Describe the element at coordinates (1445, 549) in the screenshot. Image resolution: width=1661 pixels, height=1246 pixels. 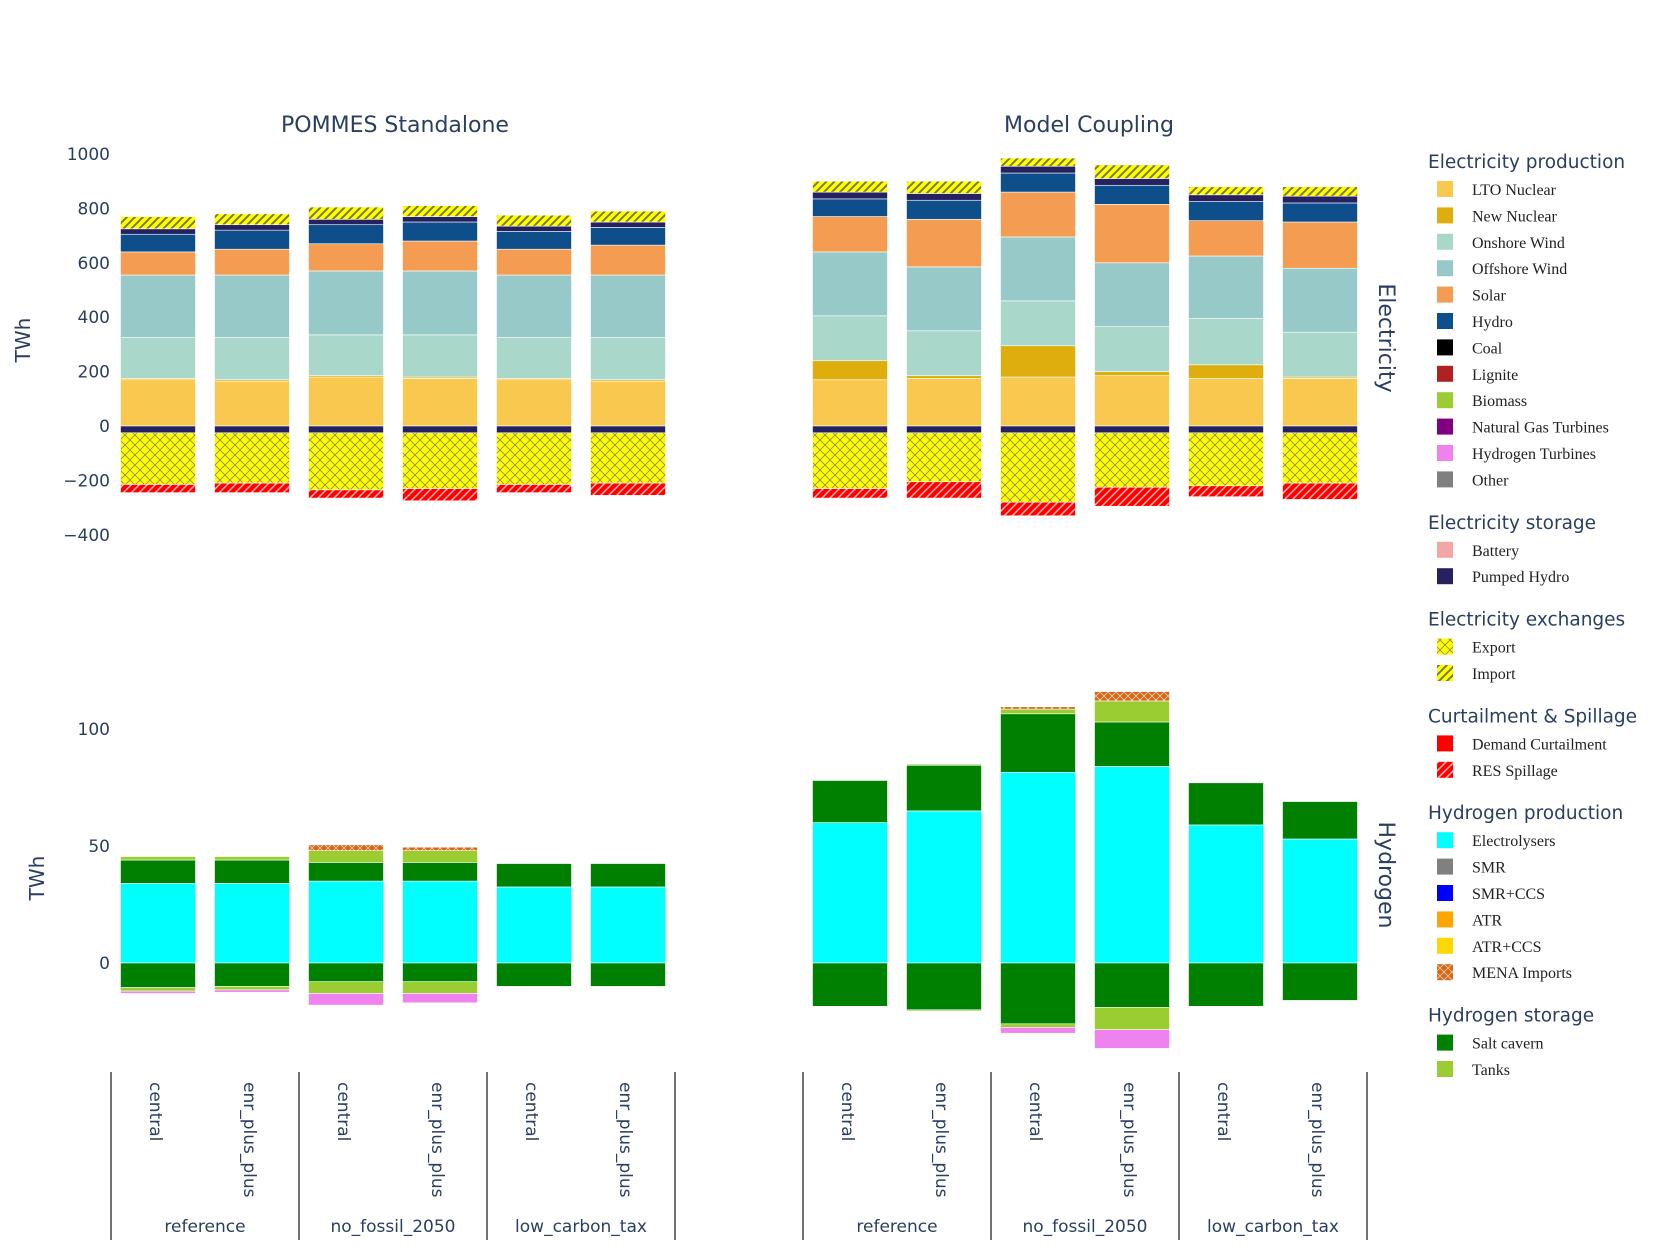
I see `legend-swatch-battery` at that location.